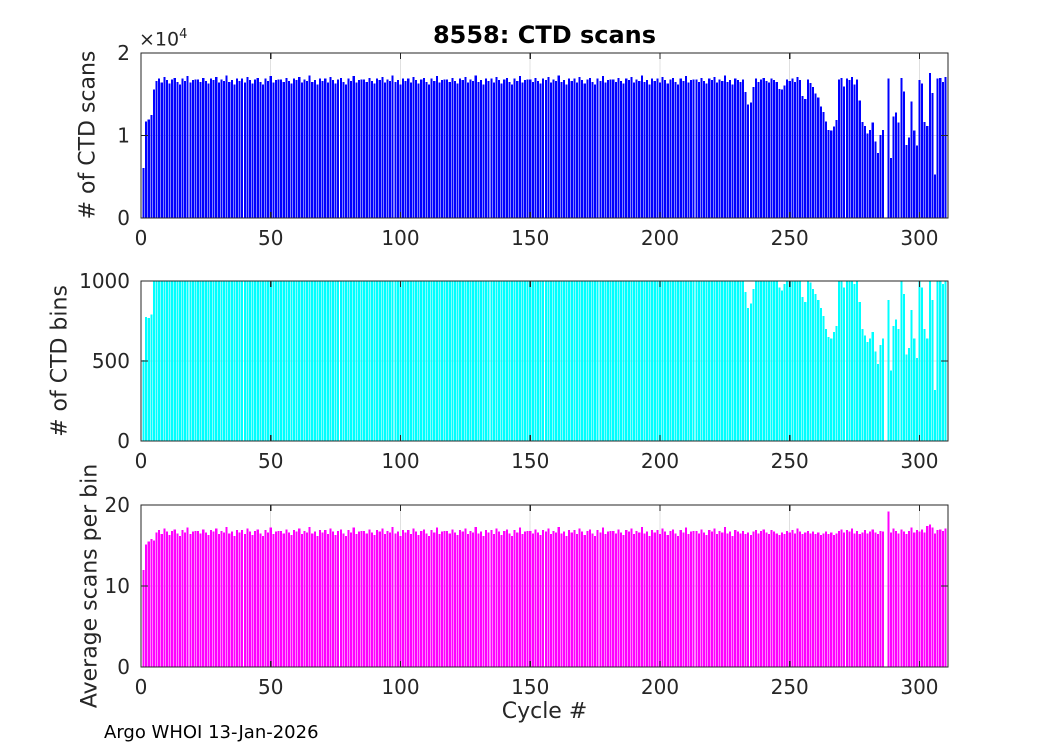 This screenshot has width=1050, height=750. Describe the element at coordinates (123, 136) in the screenshot. I see `y-tick-label: 1` at that location.